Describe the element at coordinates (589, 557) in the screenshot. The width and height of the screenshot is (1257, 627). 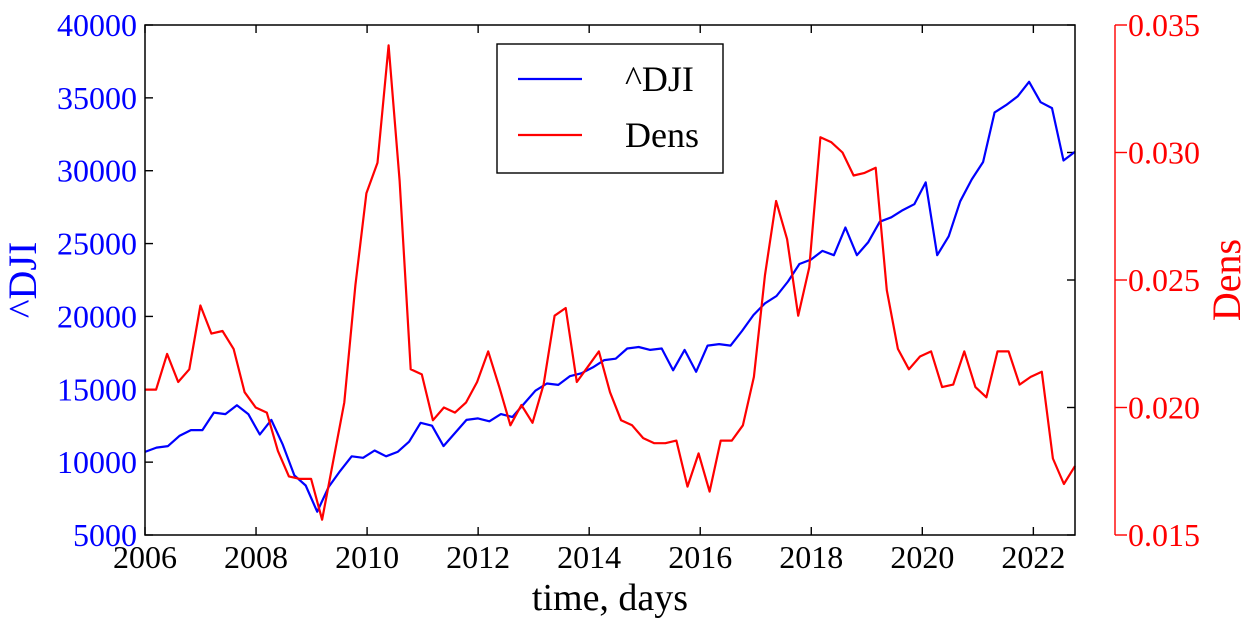
I see `x-tick-label: 2014` at that location.